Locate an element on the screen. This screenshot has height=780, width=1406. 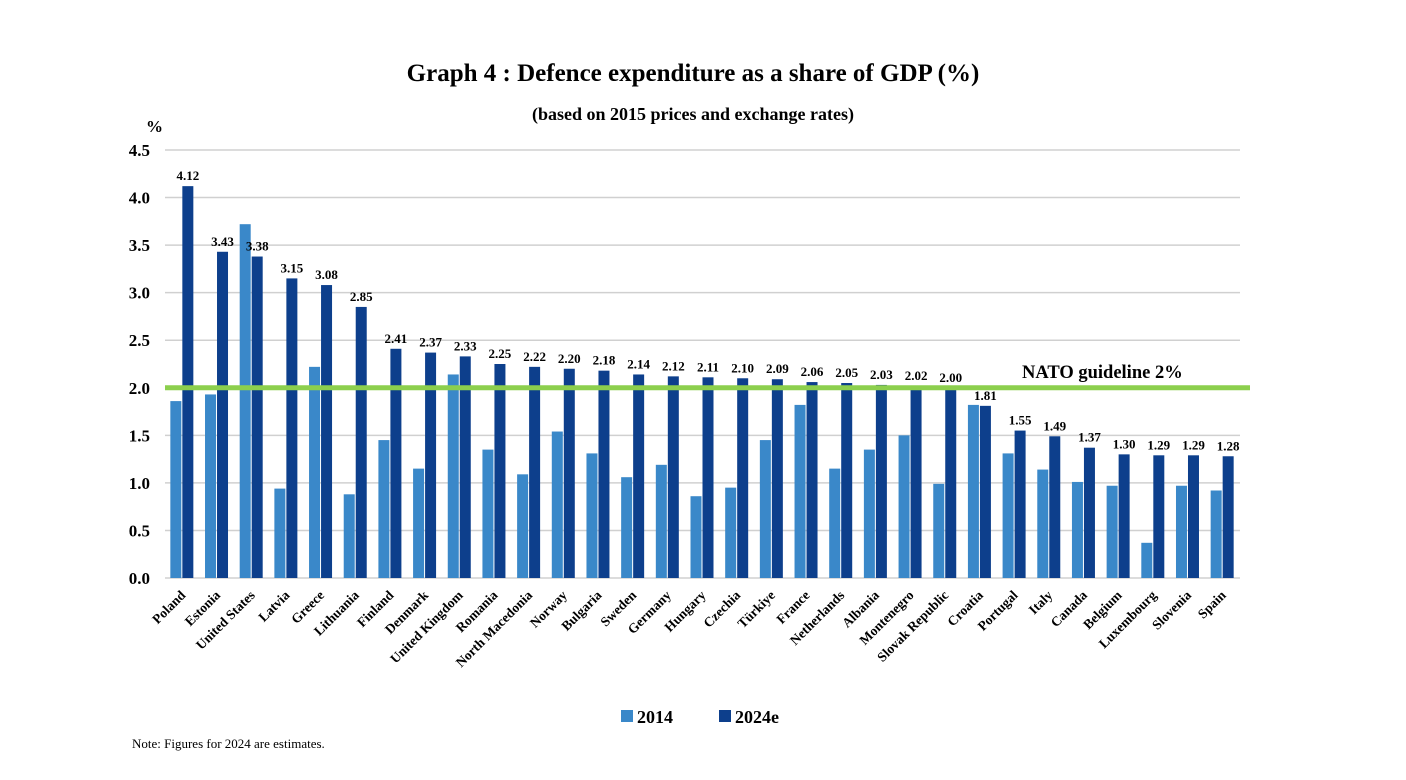
data-label: 2.37 is located at coordinates (430, 342).